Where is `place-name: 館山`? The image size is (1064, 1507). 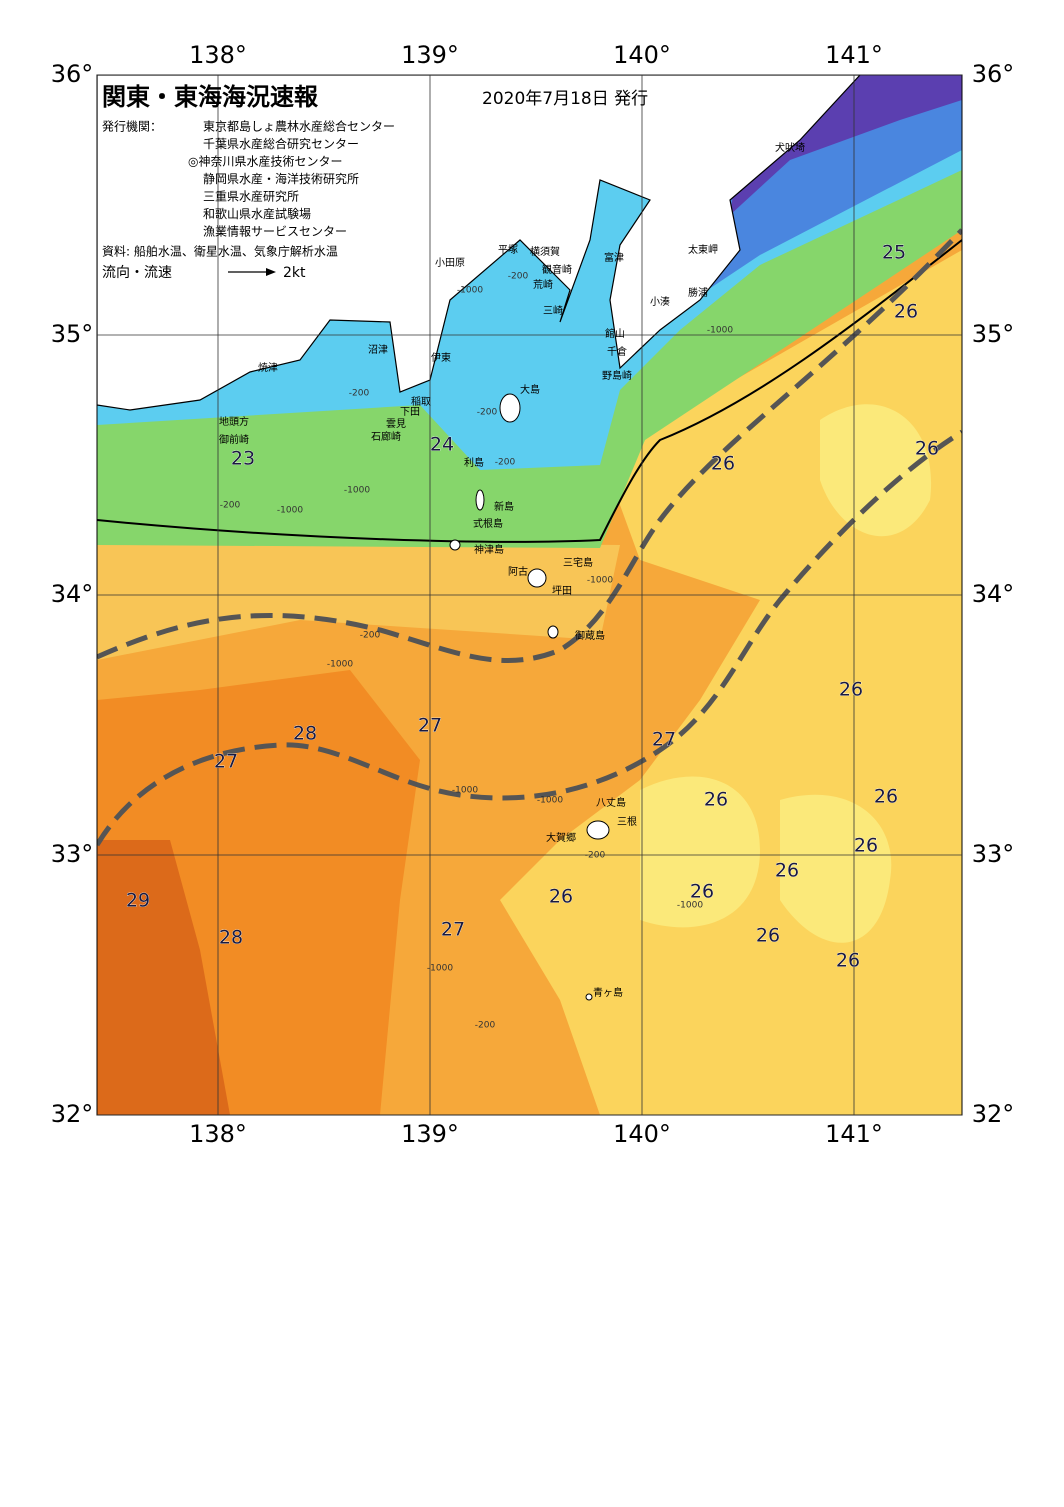
place-name: 館山 is located at coordinates (615, 333).